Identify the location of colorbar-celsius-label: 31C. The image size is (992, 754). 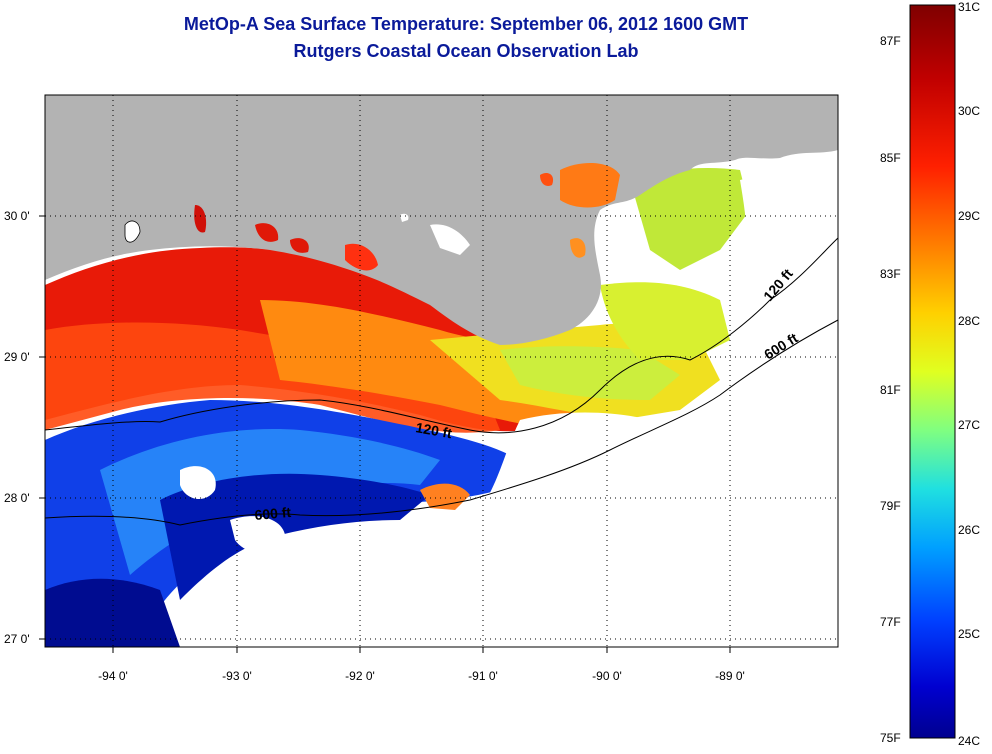
(969, 7).